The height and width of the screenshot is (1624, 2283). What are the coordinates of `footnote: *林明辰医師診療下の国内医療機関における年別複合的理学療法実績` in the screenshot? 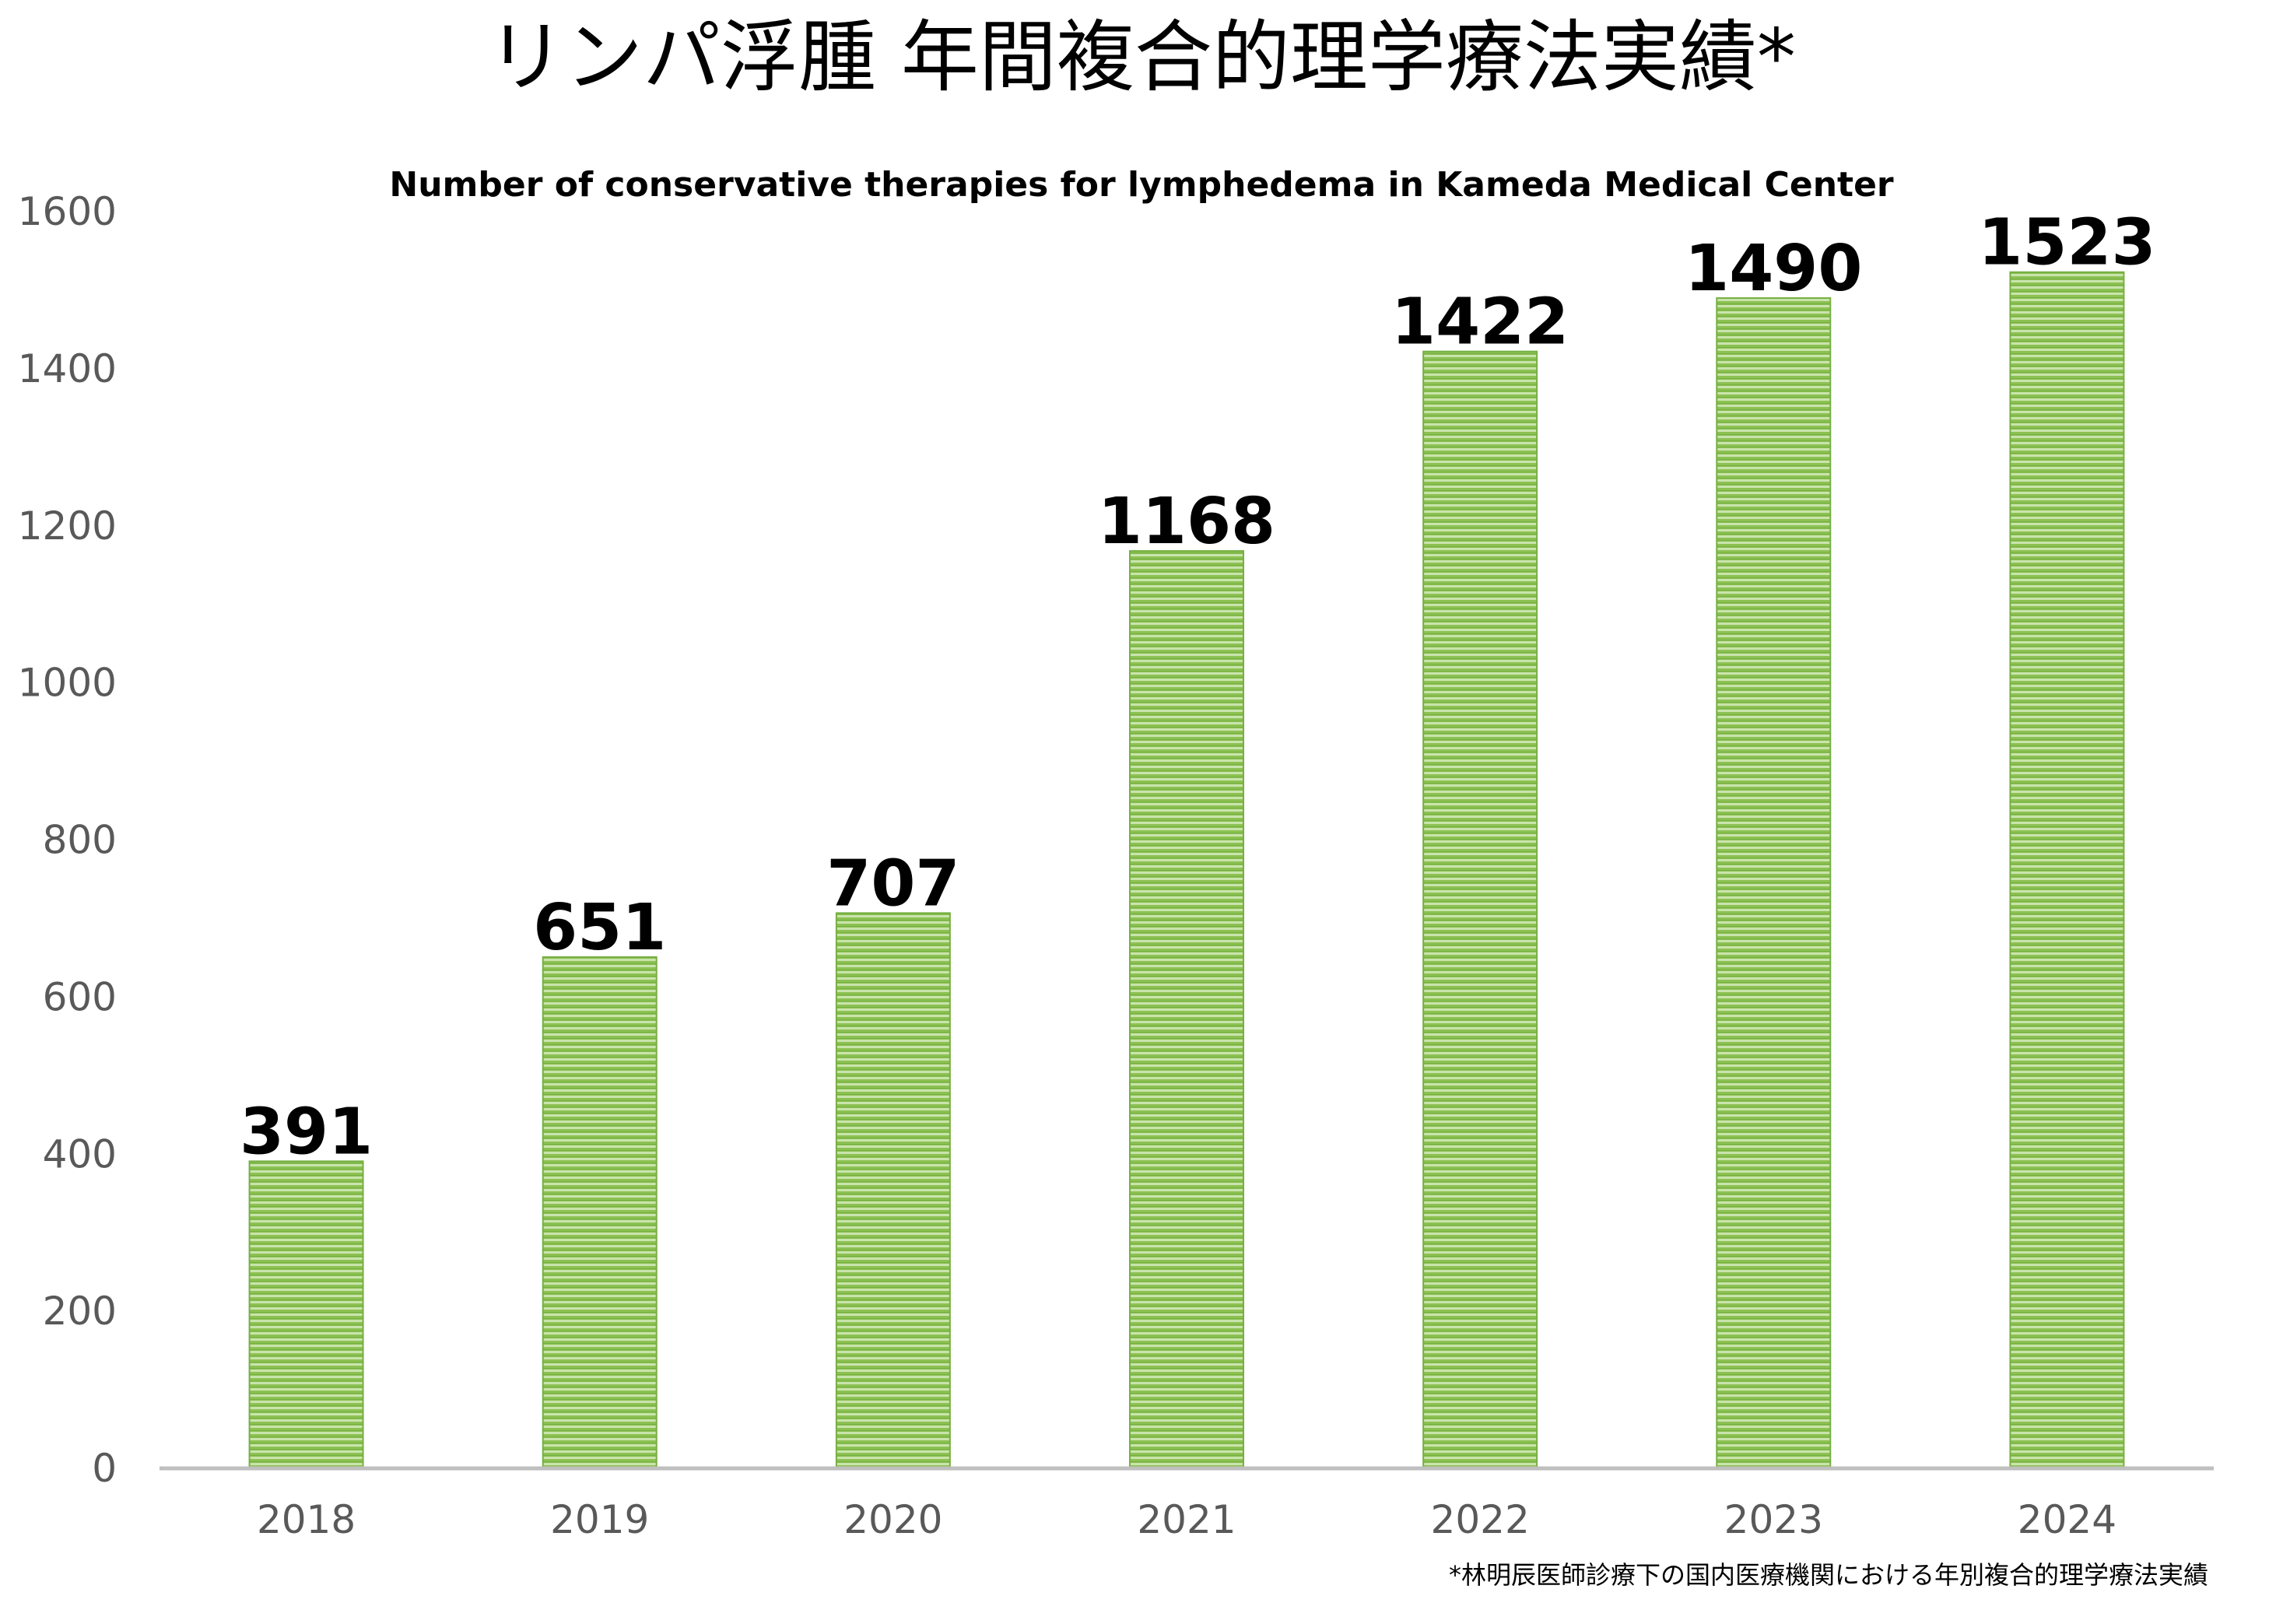 It's located at (1829, 1575).